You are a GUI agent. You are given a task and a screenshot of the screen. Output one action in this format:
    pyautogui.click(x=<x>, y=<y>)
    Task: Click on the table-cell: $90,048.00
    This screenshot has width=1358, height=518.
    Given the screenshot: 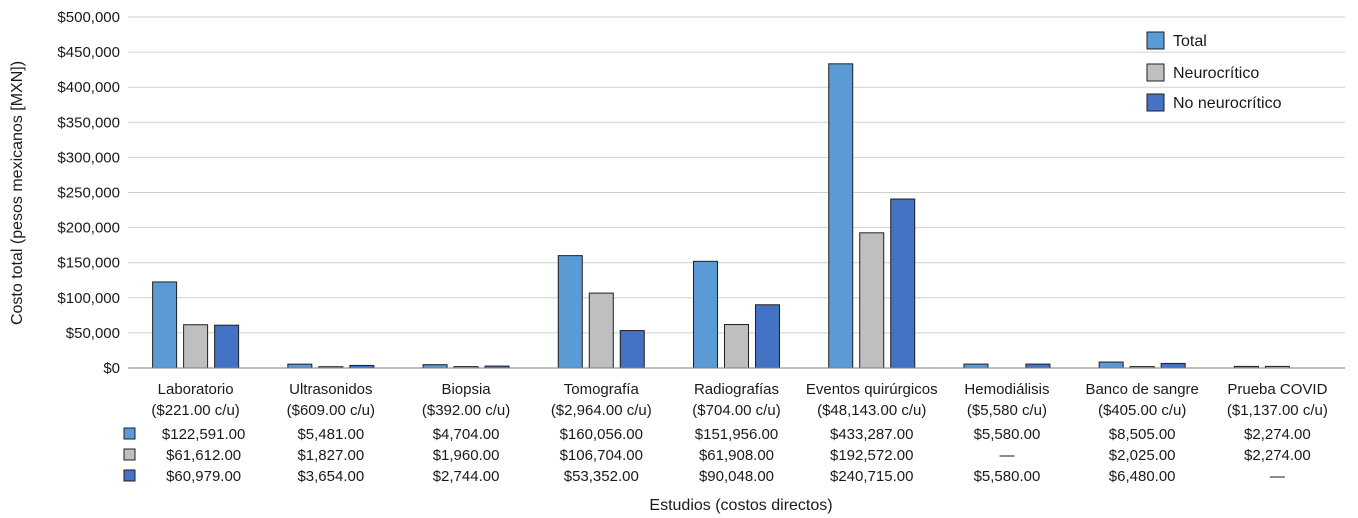 What is the action you would take?
    pyautogui.click(x=736, y=476)
    